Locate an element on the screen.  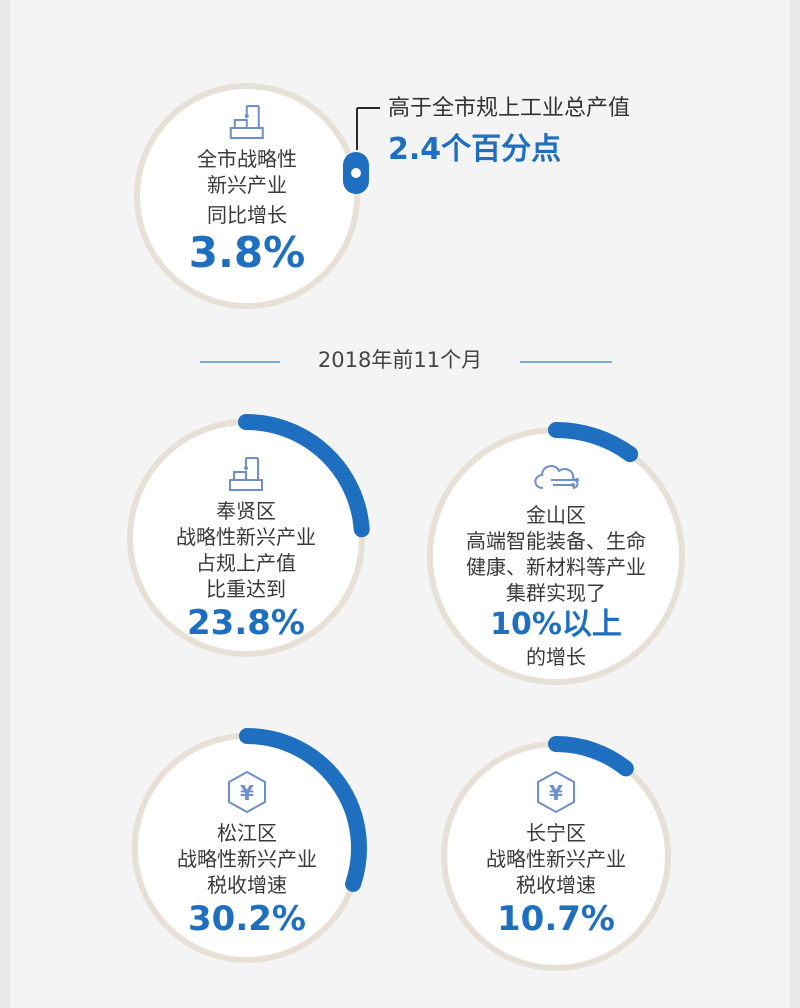
stat-value: 30.2% is located at coordinates (247, 919).